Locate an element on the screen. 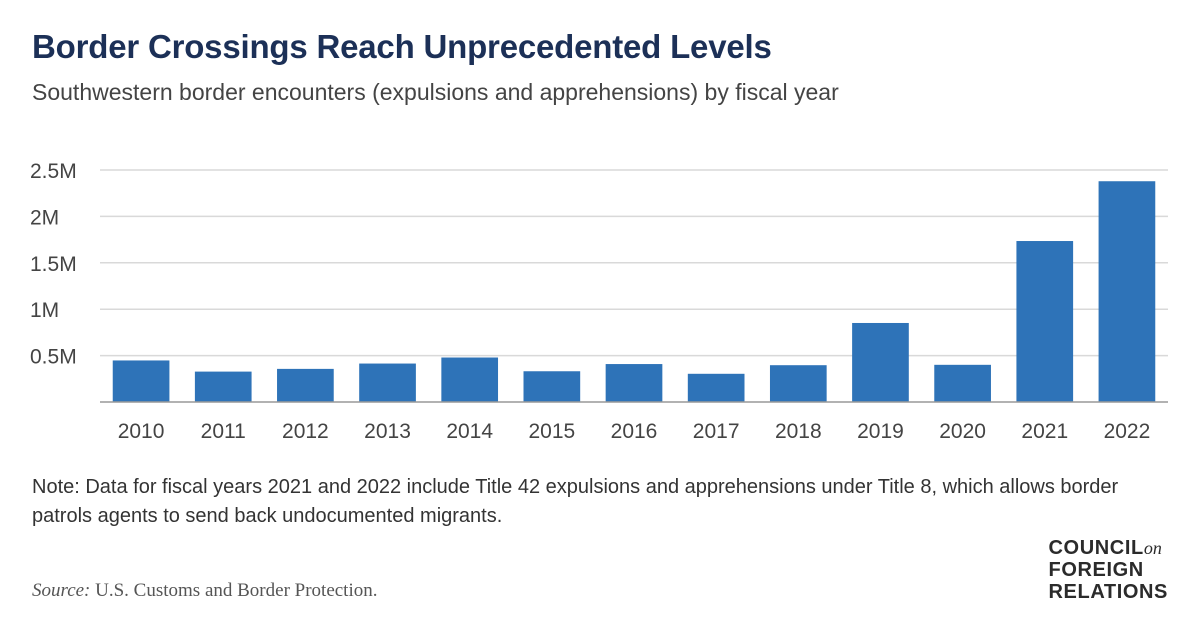 The width and height of the screenshot is (1200, 628). logo-line-relations: RELATIONS is located at coordinates (1108, 592).